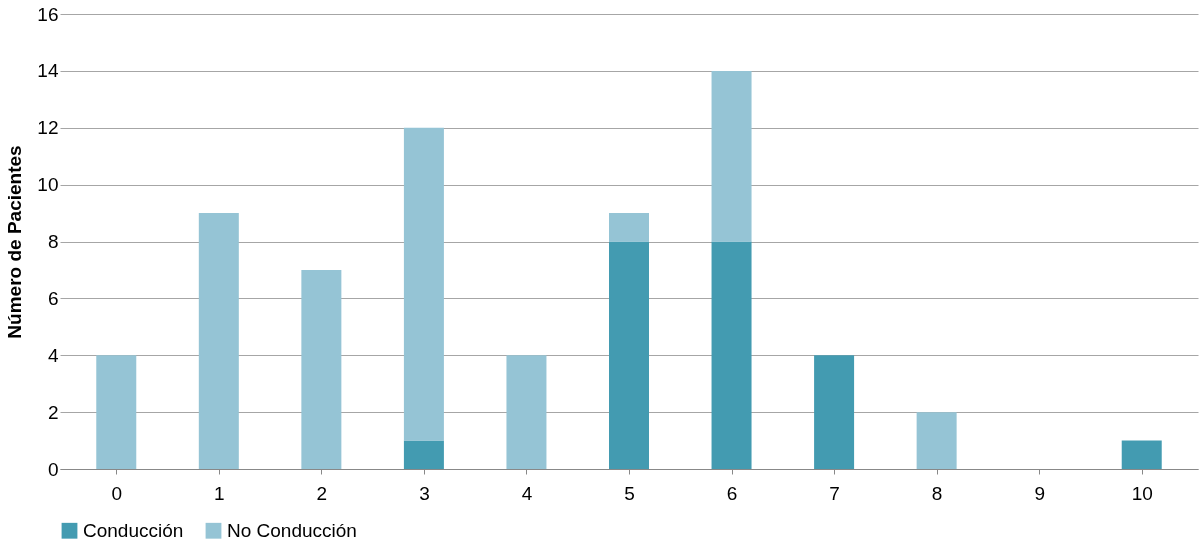 This screenshot has width=1203, height=546. I want to click on legend-label: Conducción, so click(133, 530).